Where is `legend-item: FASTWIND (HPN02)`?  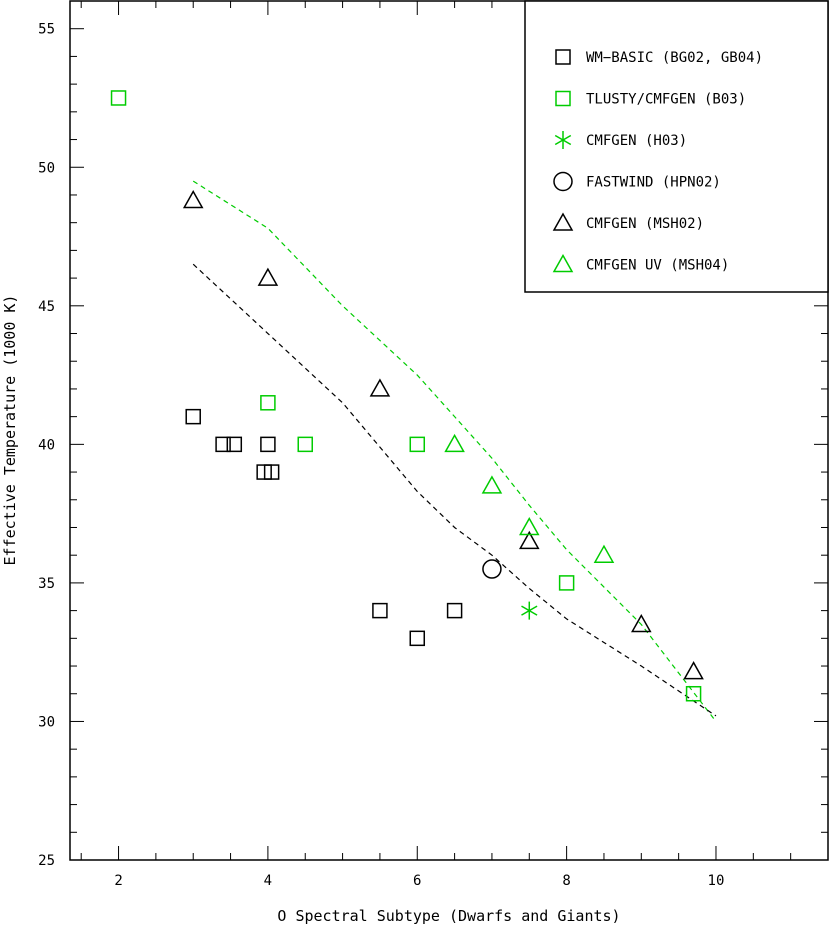
legend-item: FASTWIND (HPN02) is located at coordinates (637, 181).